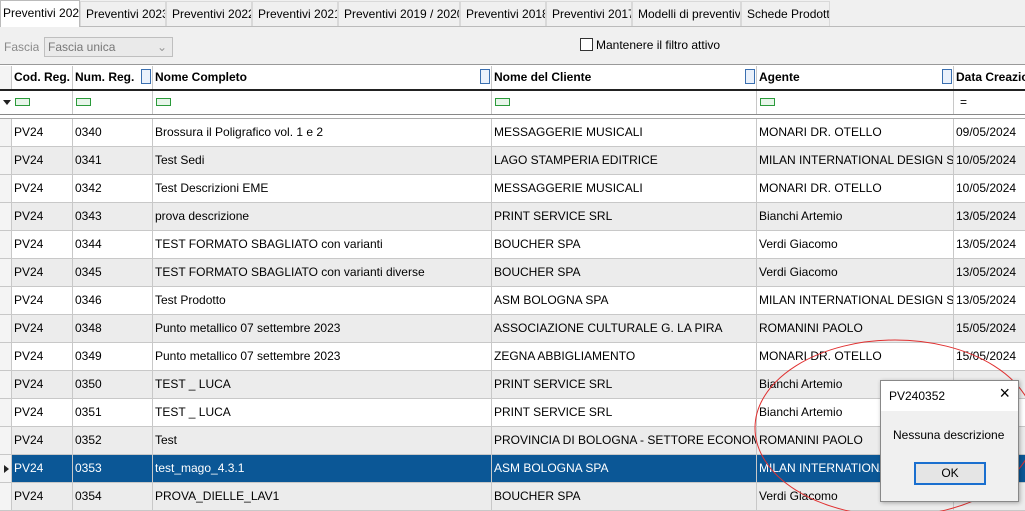 The image size is (1025, 511). What do you see at coordinates (624, 357) in the screenshot?
I see `table-cell: ZEGNA ABBIGLIAMENTO` at bounding box center [624, 357].